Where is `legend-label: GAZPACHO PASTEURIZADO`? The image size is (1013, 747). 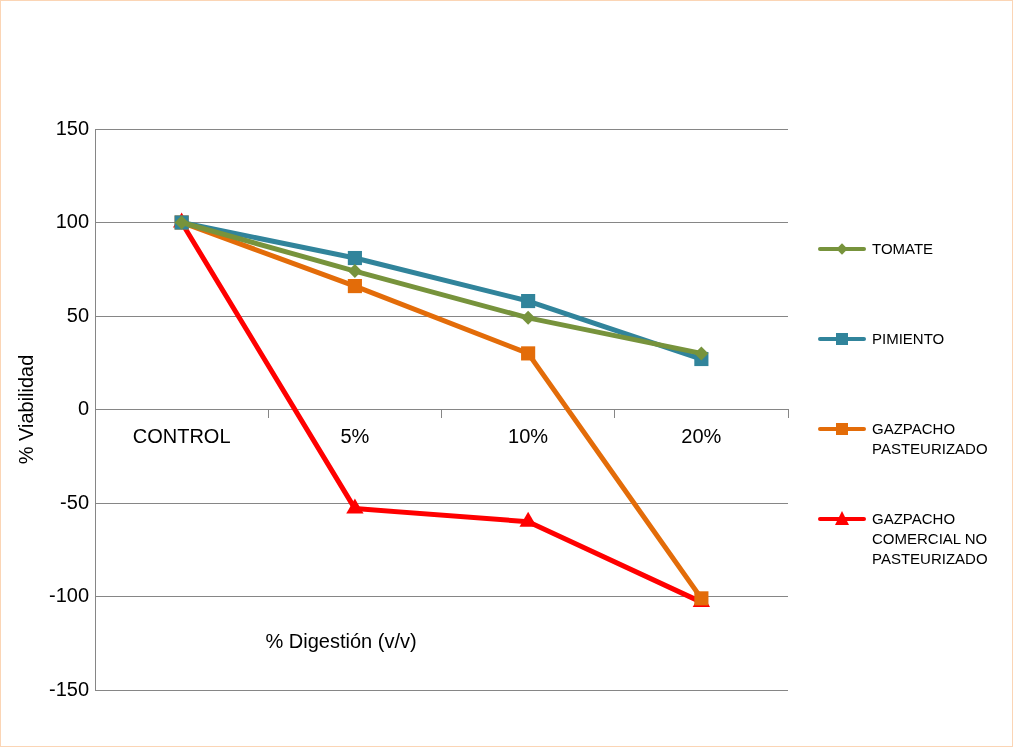
legend-label: GAZPACHO PASTEURIZADO is located at coordinates (930, 439).